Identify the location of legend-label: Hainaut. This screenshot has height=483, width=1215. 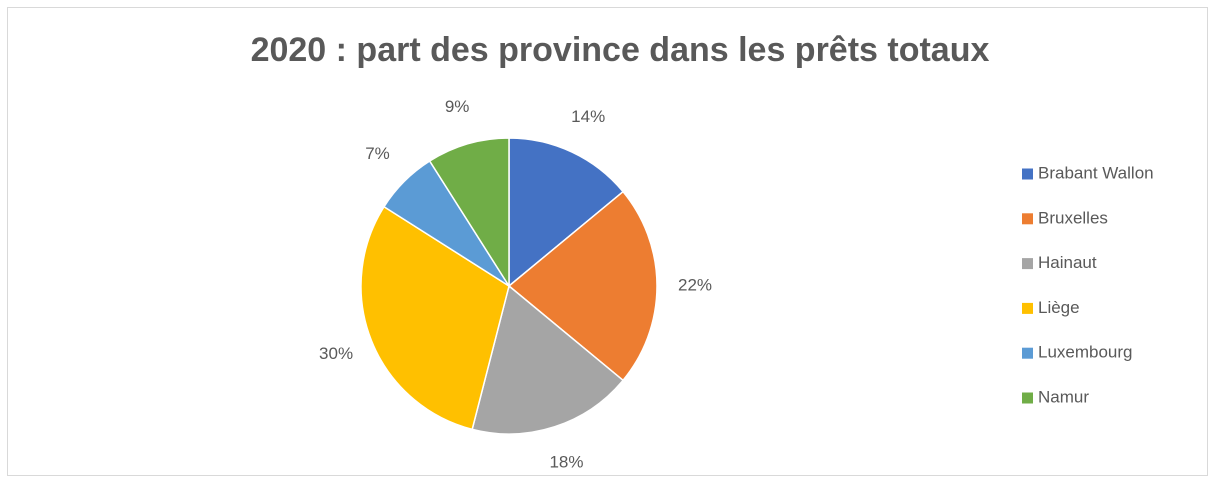
(1067, 262).